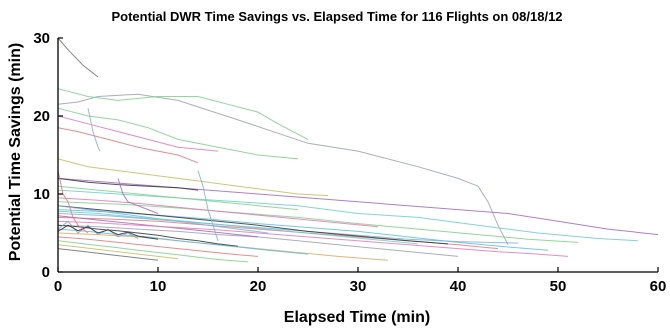 The height and width of the screenshot is (336, 670). What do you see at coordinates (41, 116) in the screenshot?
I see `y-tick-label-20: 20` at bounding box center [41, 116].